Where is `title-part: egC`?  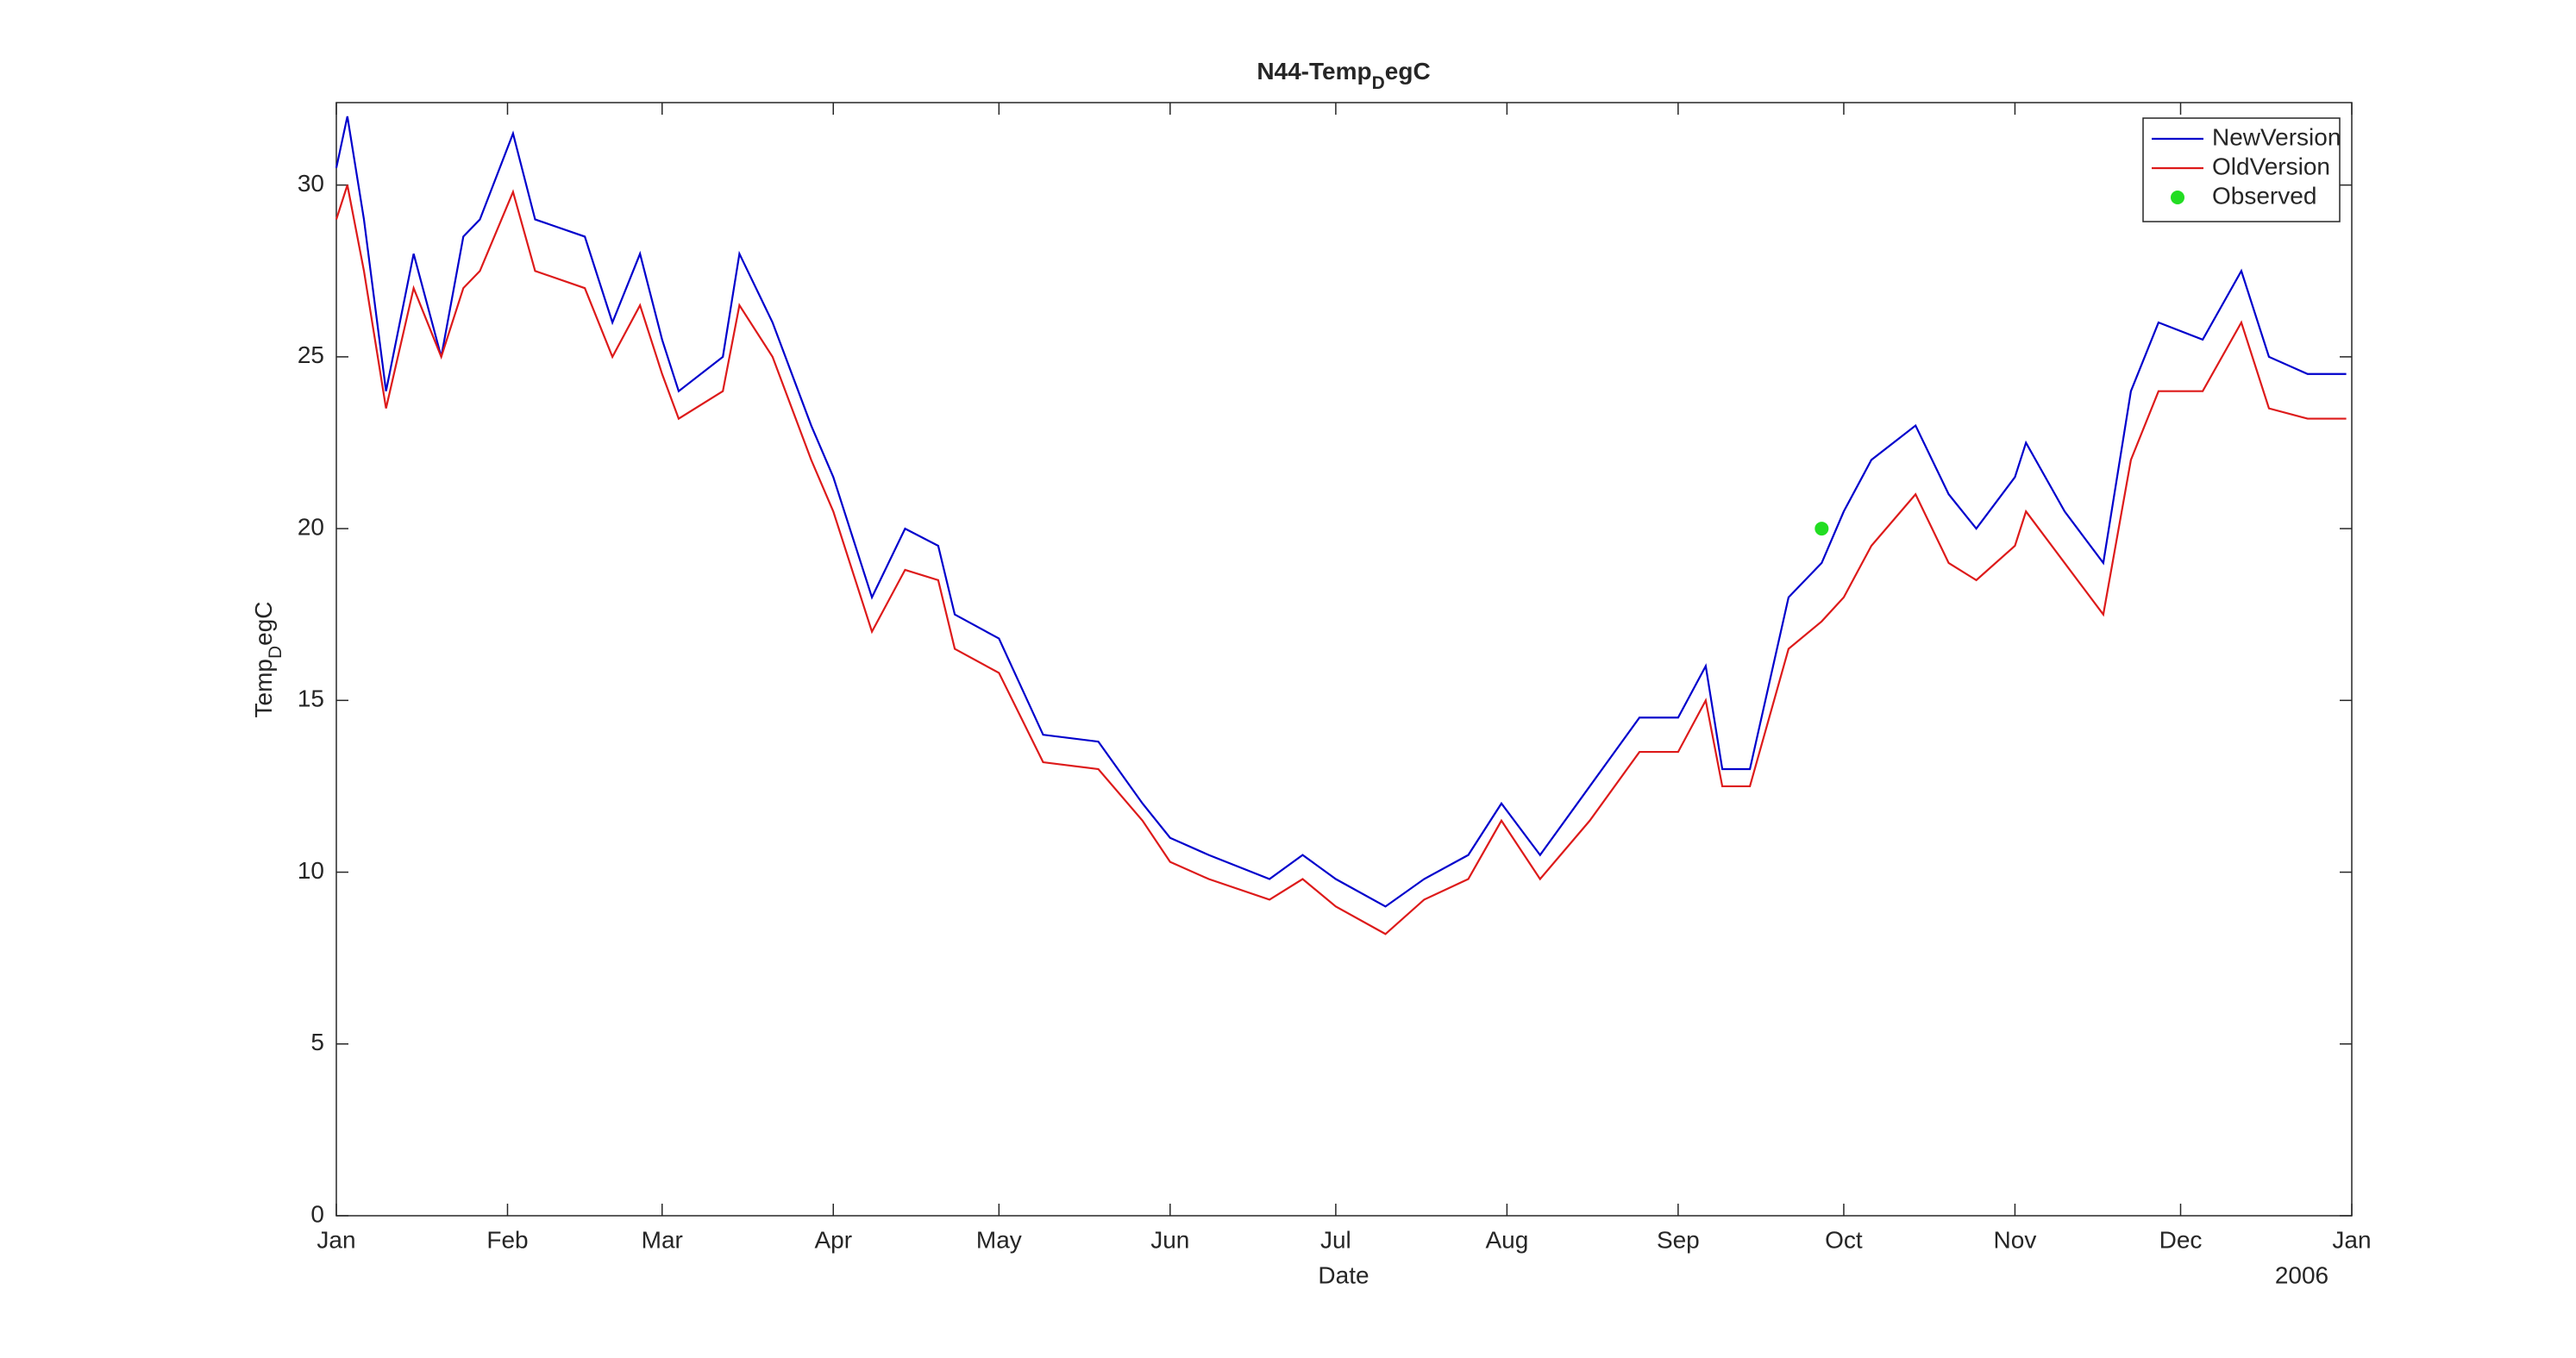 title-part: egC is located at coordinates (1408, 71).